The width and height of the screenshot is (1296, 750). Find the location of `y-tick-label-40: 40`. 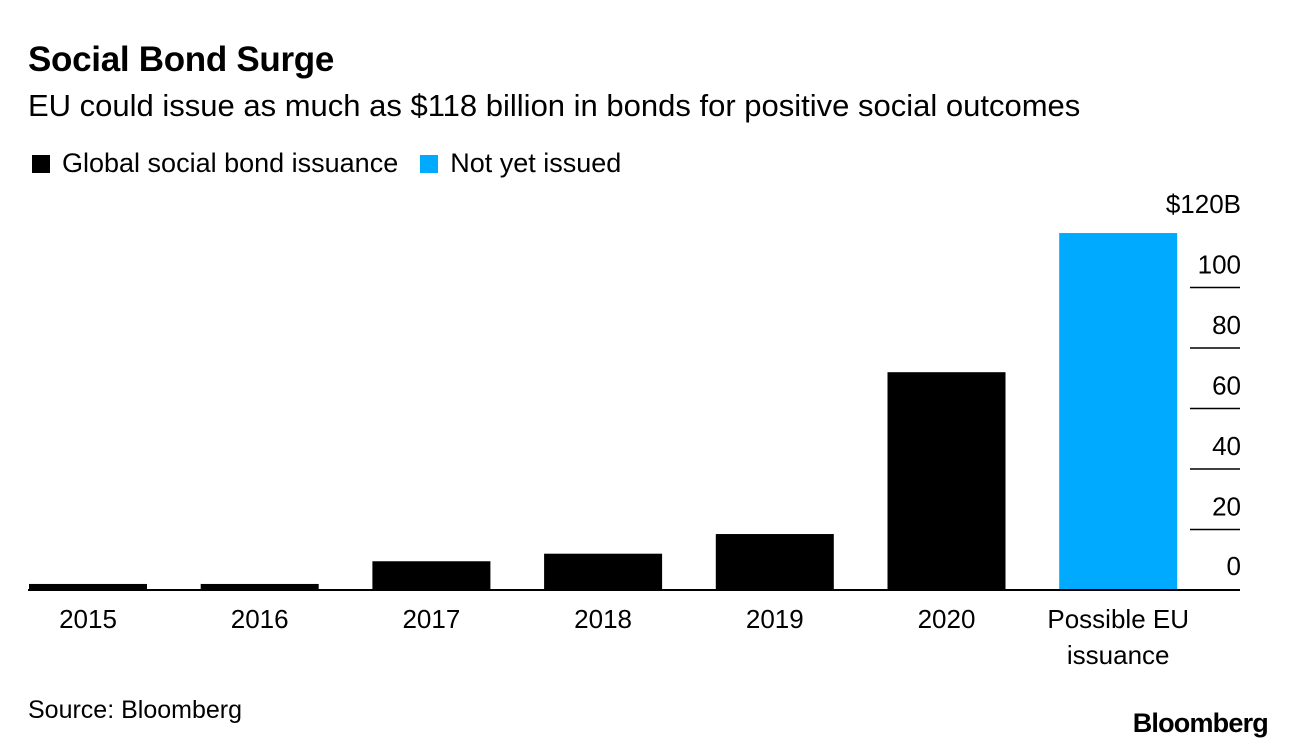

y-tick-label-40: 40 is located at coordinates (1226, 446).